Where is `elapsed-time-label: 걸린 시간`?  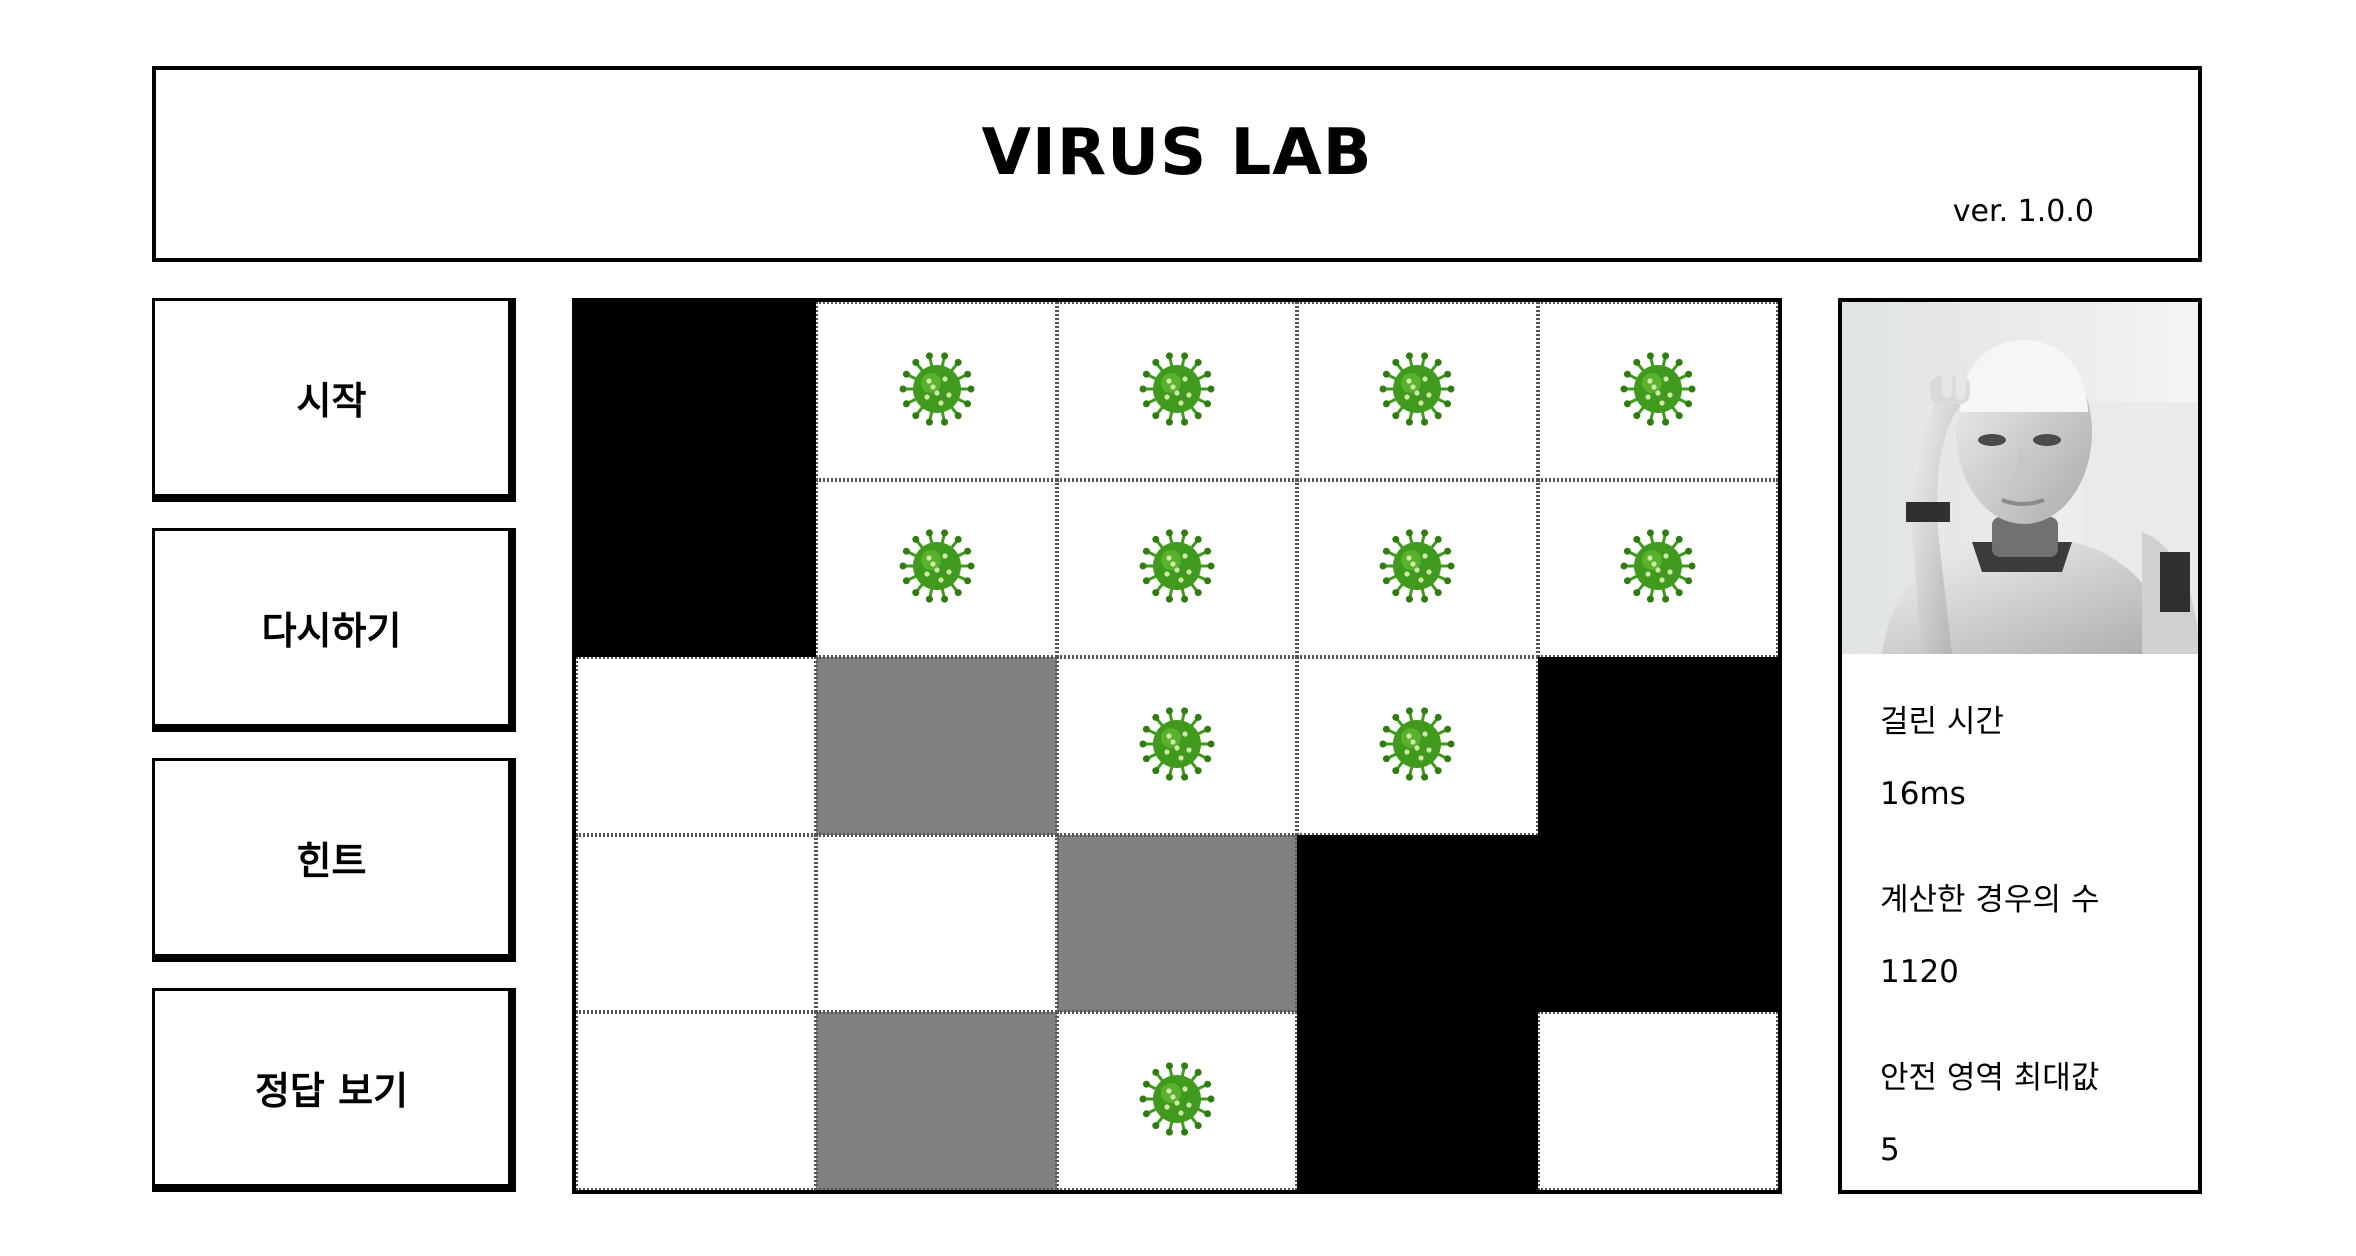 elapsed-time-label: 걸린 시간 is located at coordinates (1942, 722).